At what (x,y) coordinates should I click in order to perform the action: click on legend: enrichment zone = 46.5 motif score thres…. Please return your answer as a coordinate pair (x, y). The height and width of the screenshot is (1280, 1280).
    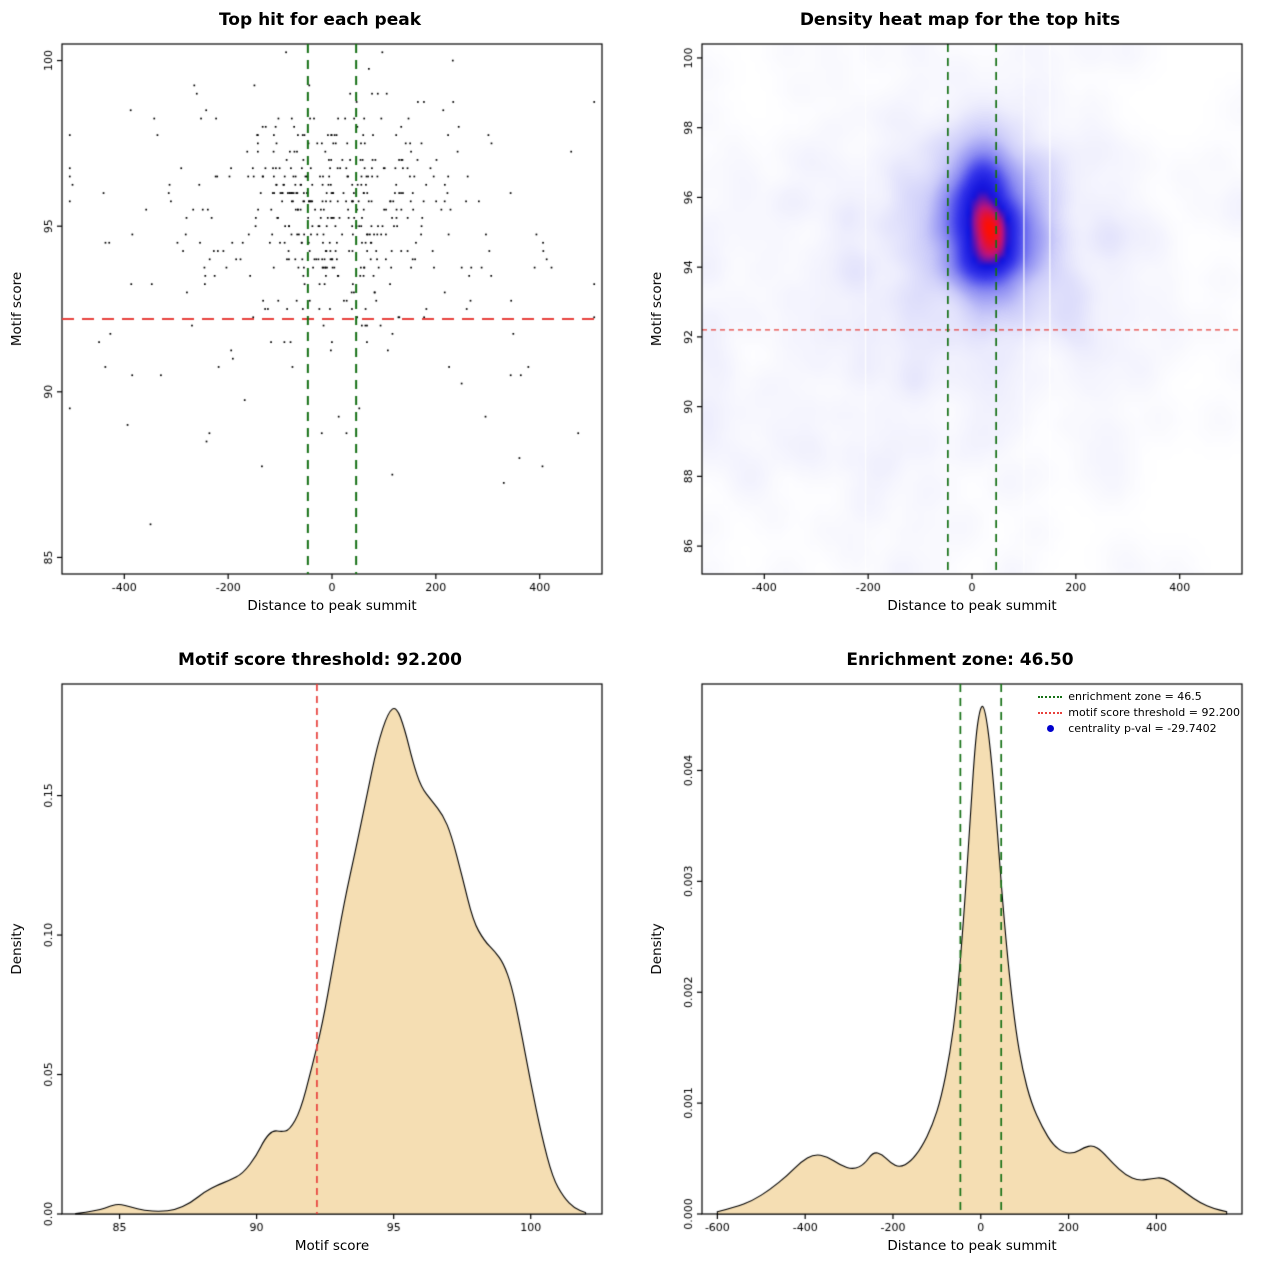
    Looking at the image, I should click on (1139, 712).